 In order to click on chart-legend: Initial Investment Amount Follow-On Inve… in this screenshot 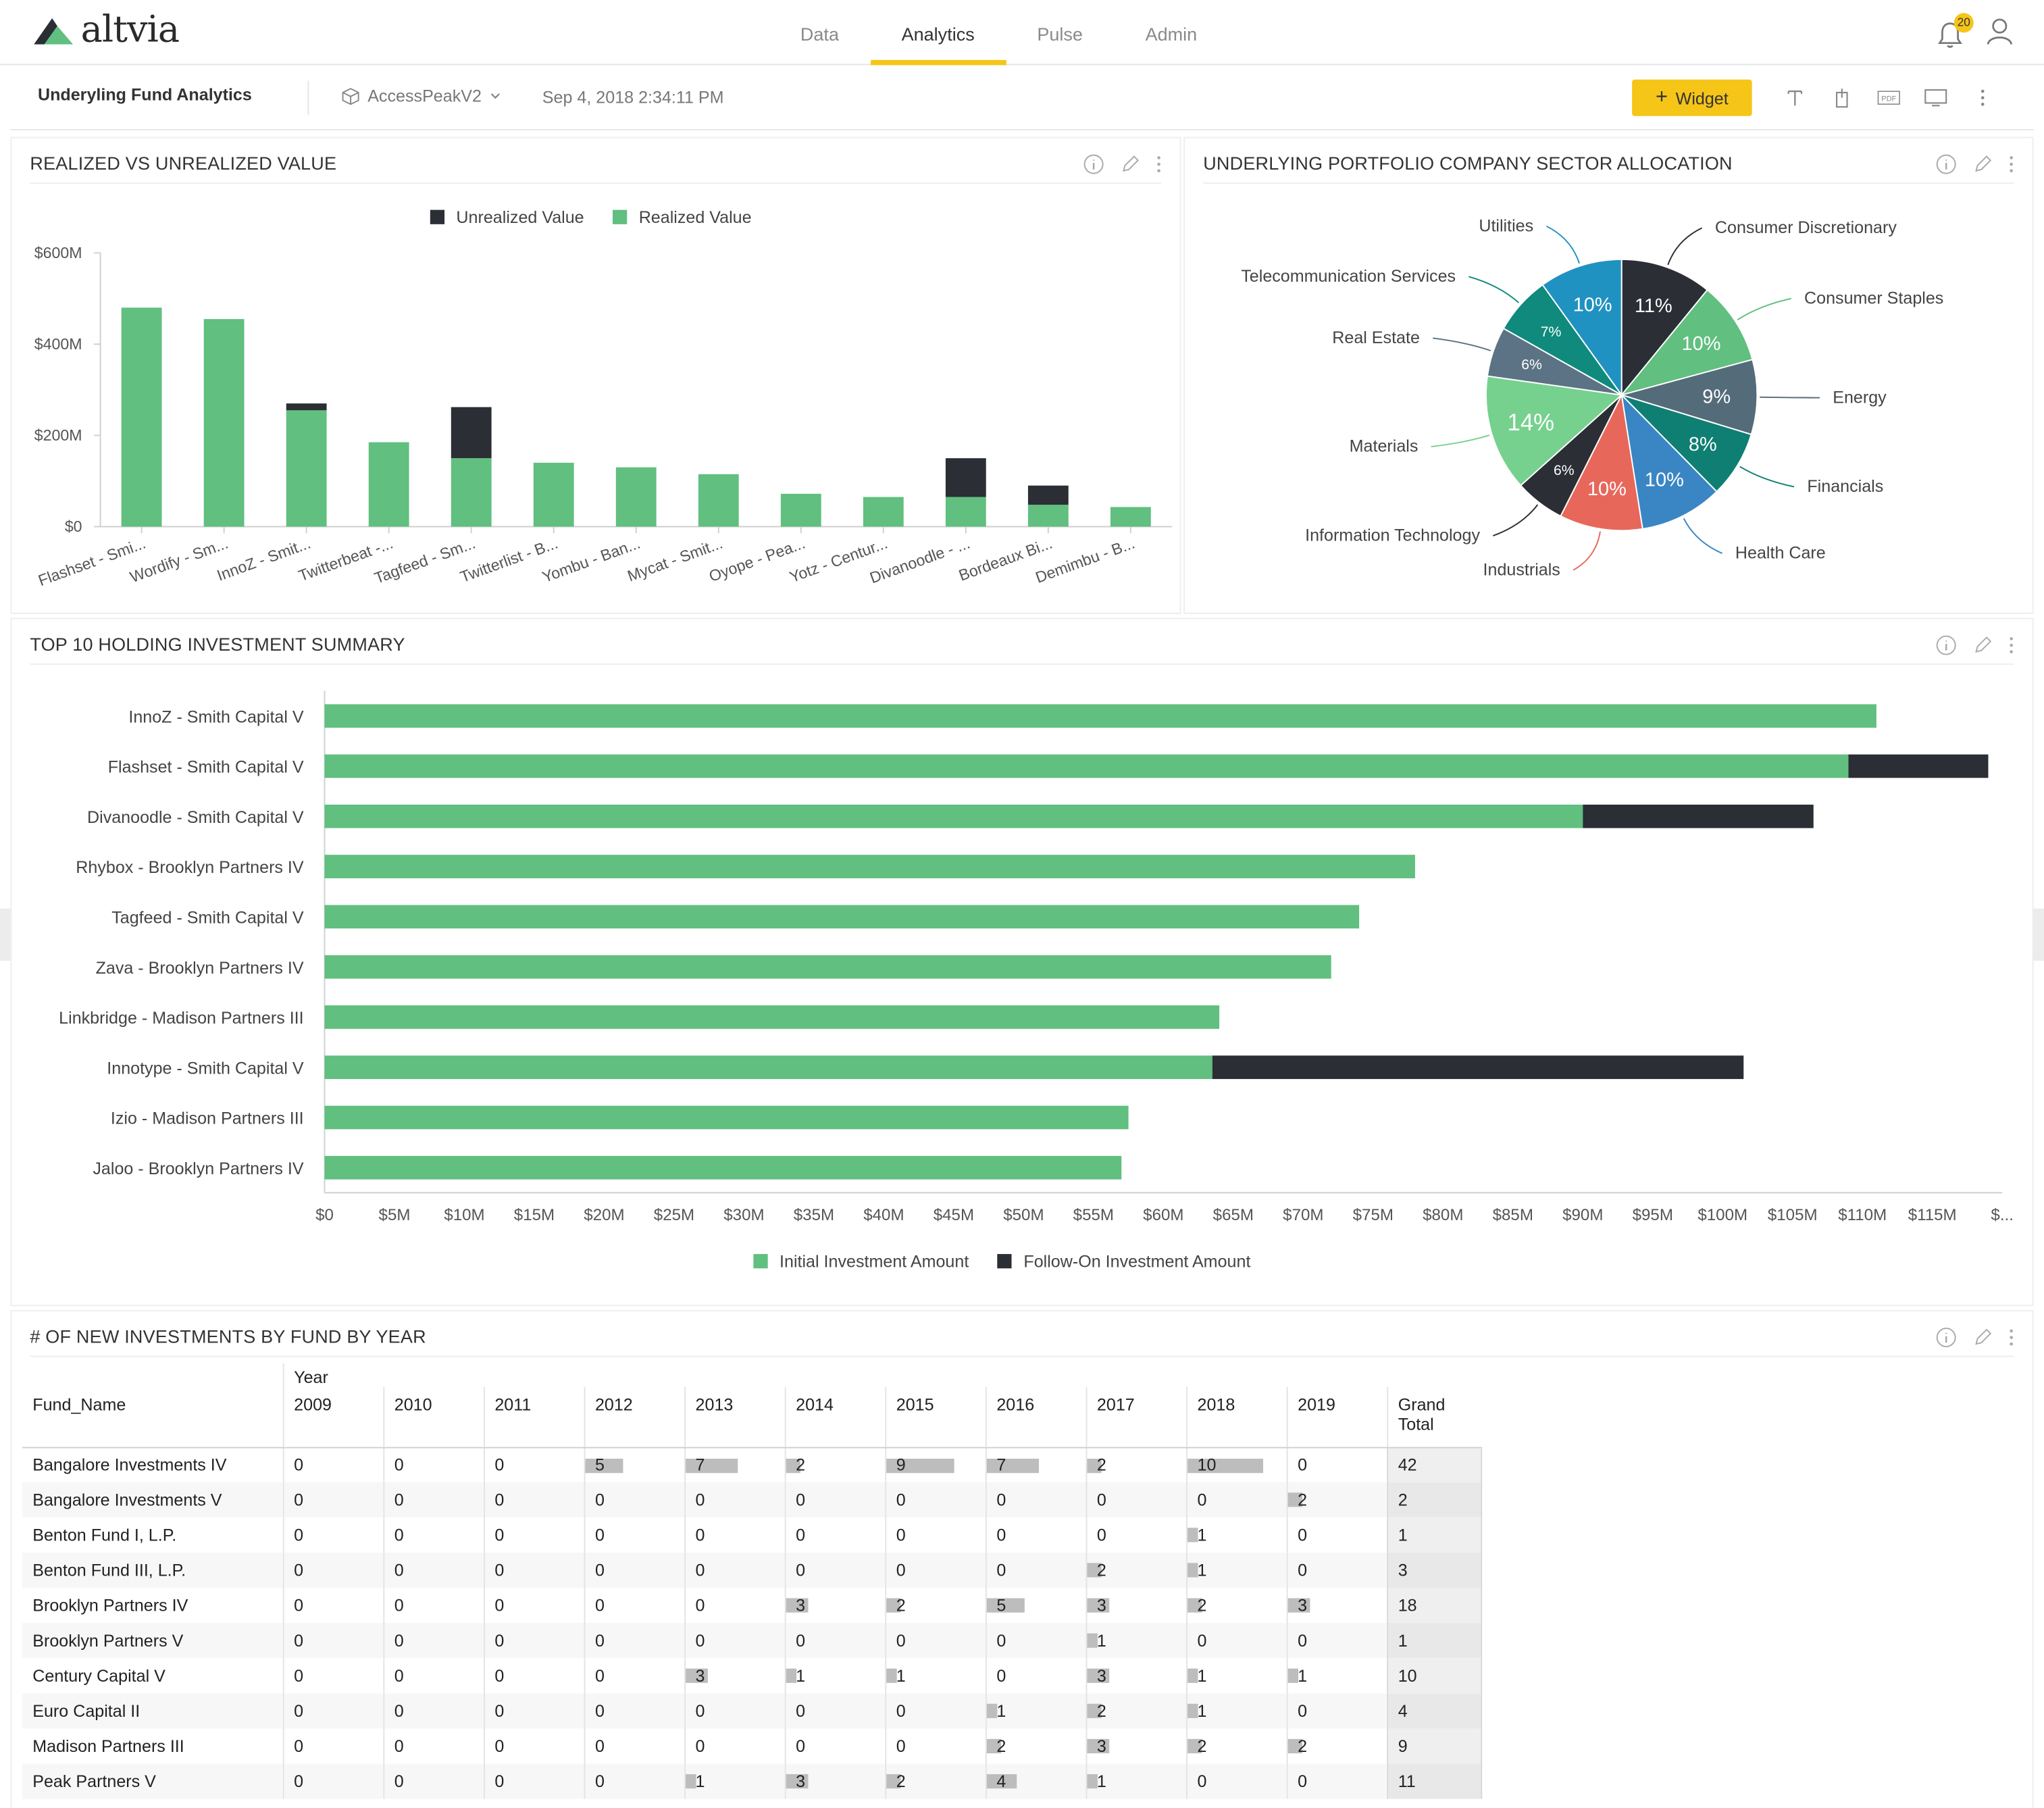, I will do `click(1001, 1261)`.